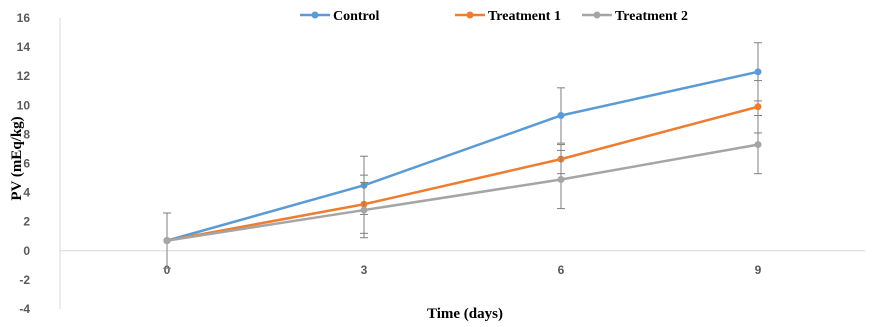 This screenshot has width=883, height=327. Describe the element at coordinates (24, 309) in the screenshot. I see `y-tick-label: -4` at that location.